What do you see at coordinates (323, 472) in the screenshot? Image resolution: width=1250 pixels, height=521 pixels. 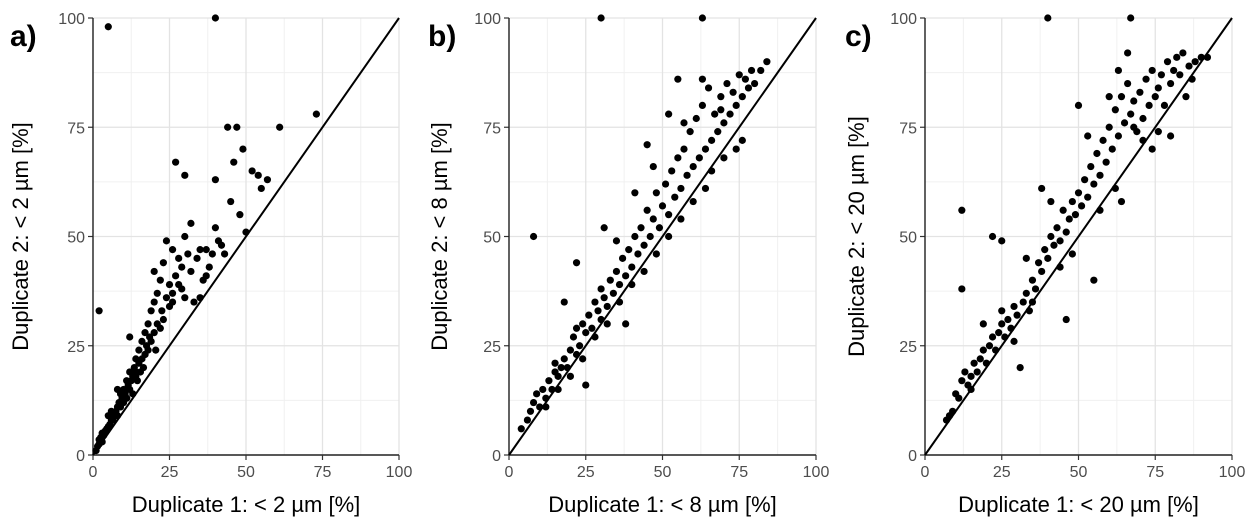 I see `x-tick-label: 75` at bounding box center [323, 472].